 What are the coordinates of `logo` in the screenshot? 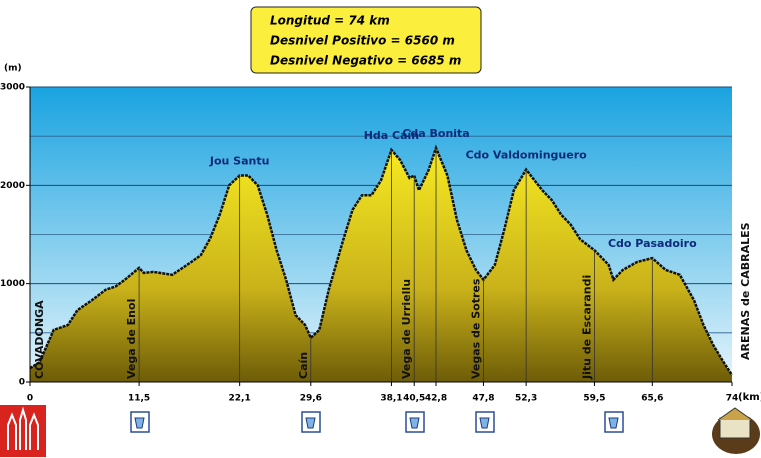 It's located at (23, 431).